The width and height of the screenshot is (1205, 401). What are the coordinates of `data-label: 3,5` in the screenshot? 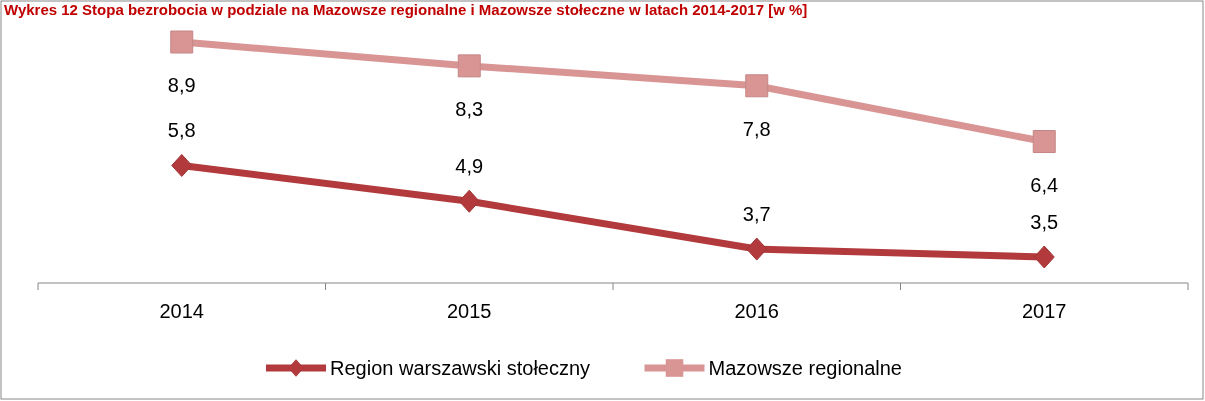 It's located at (1044, 222).